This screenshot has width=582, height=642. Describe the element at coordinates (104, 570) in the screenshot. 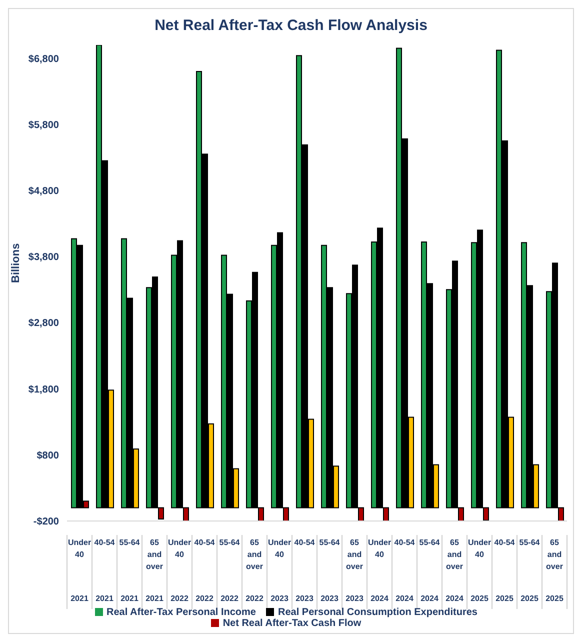

I see `category-label: 40-54 2021` at that location.